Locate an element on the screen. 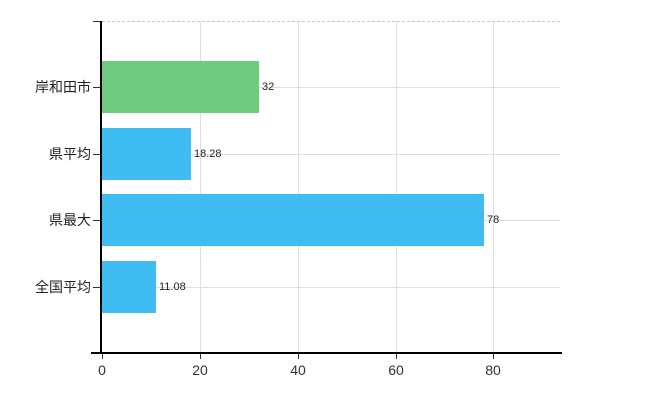 This screenshot has width=650, height=400. x-axis-label: 80 is located at coordinates (493, 370).